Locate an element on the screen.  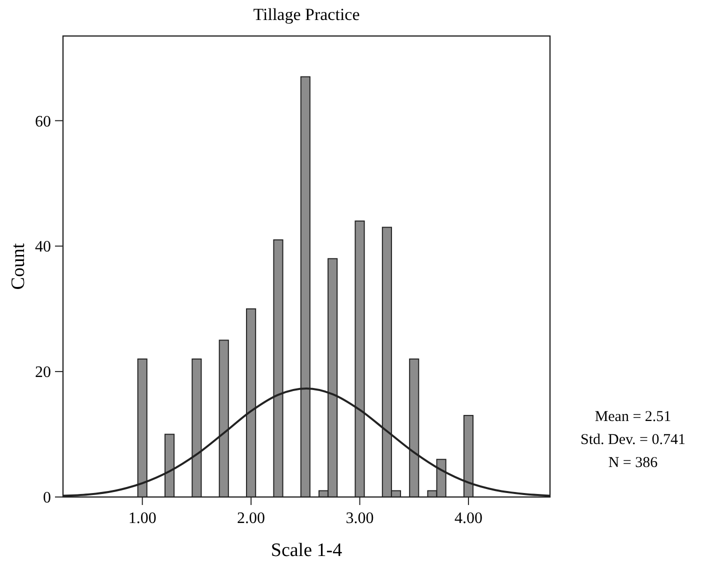
x-tick-label: 2.00 is located at coordinates (251, 518).